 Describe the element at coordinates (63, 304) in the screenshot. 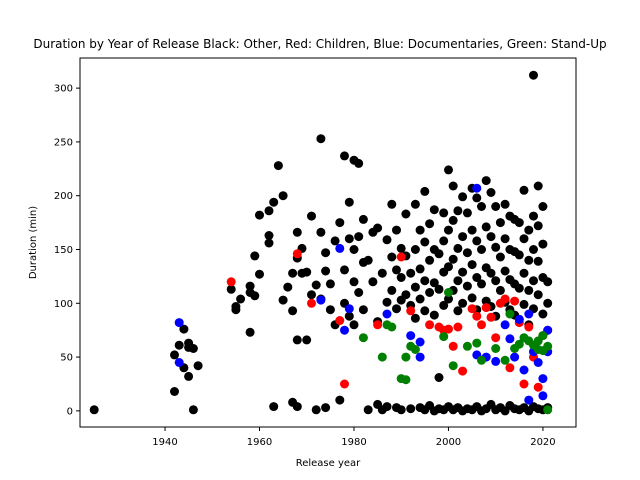

I see `y-tick-label: 100` at that location.